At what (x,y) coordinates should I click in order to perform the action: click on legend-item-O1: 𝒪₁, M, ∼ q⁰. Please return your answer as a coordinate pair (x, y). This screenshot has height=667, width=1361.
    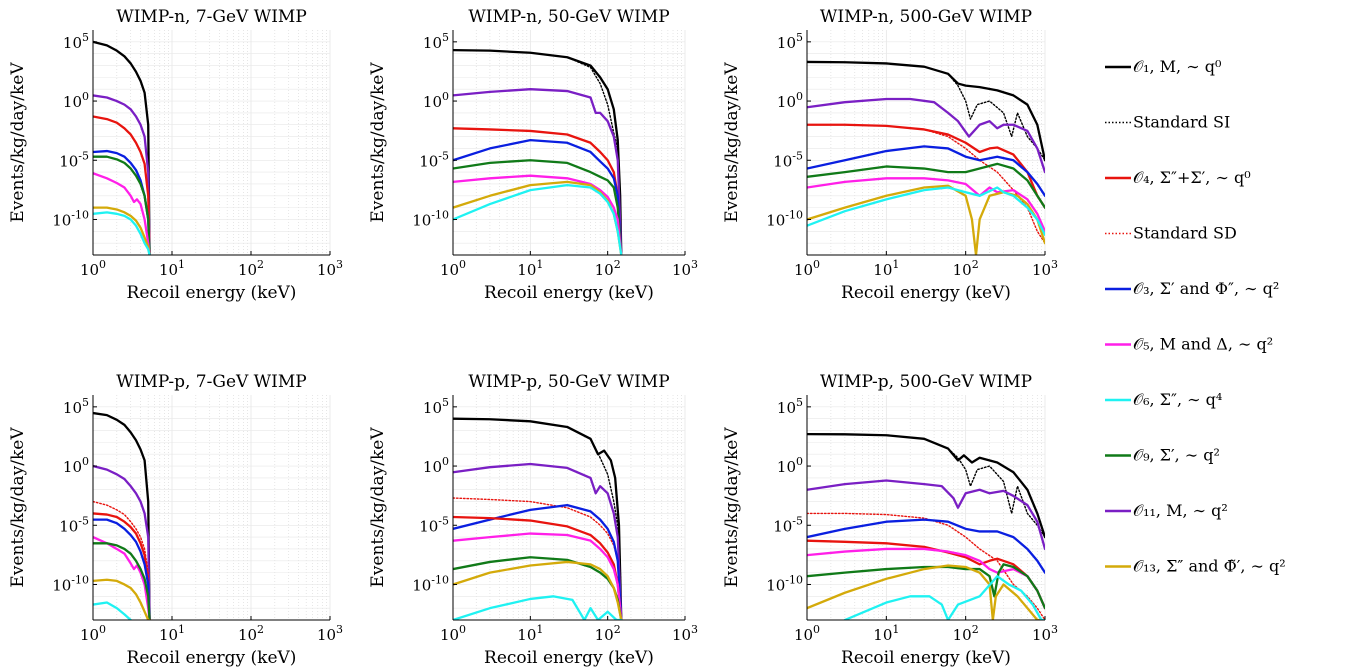
    Looking at the image, I should click on (1163, 66).